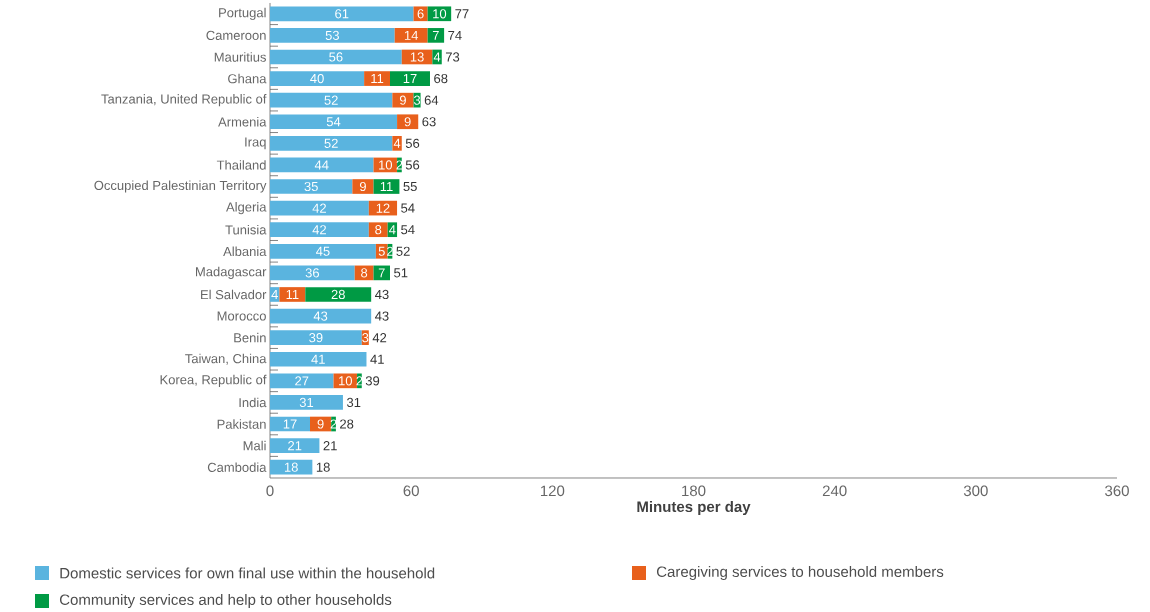 Image resolution: width=1150 pixels, height=612 pixels. Describe the element at coordinates (312, 273) in the screenshot. I see `data-label: 36` at that location.